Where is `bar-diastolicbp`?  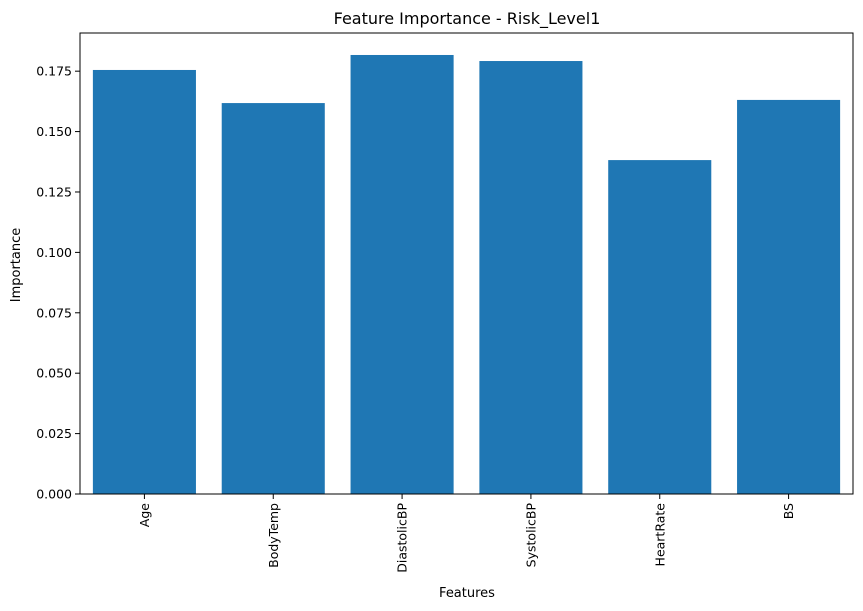
bar-diastolicbp is located at coordinates (402, 274).